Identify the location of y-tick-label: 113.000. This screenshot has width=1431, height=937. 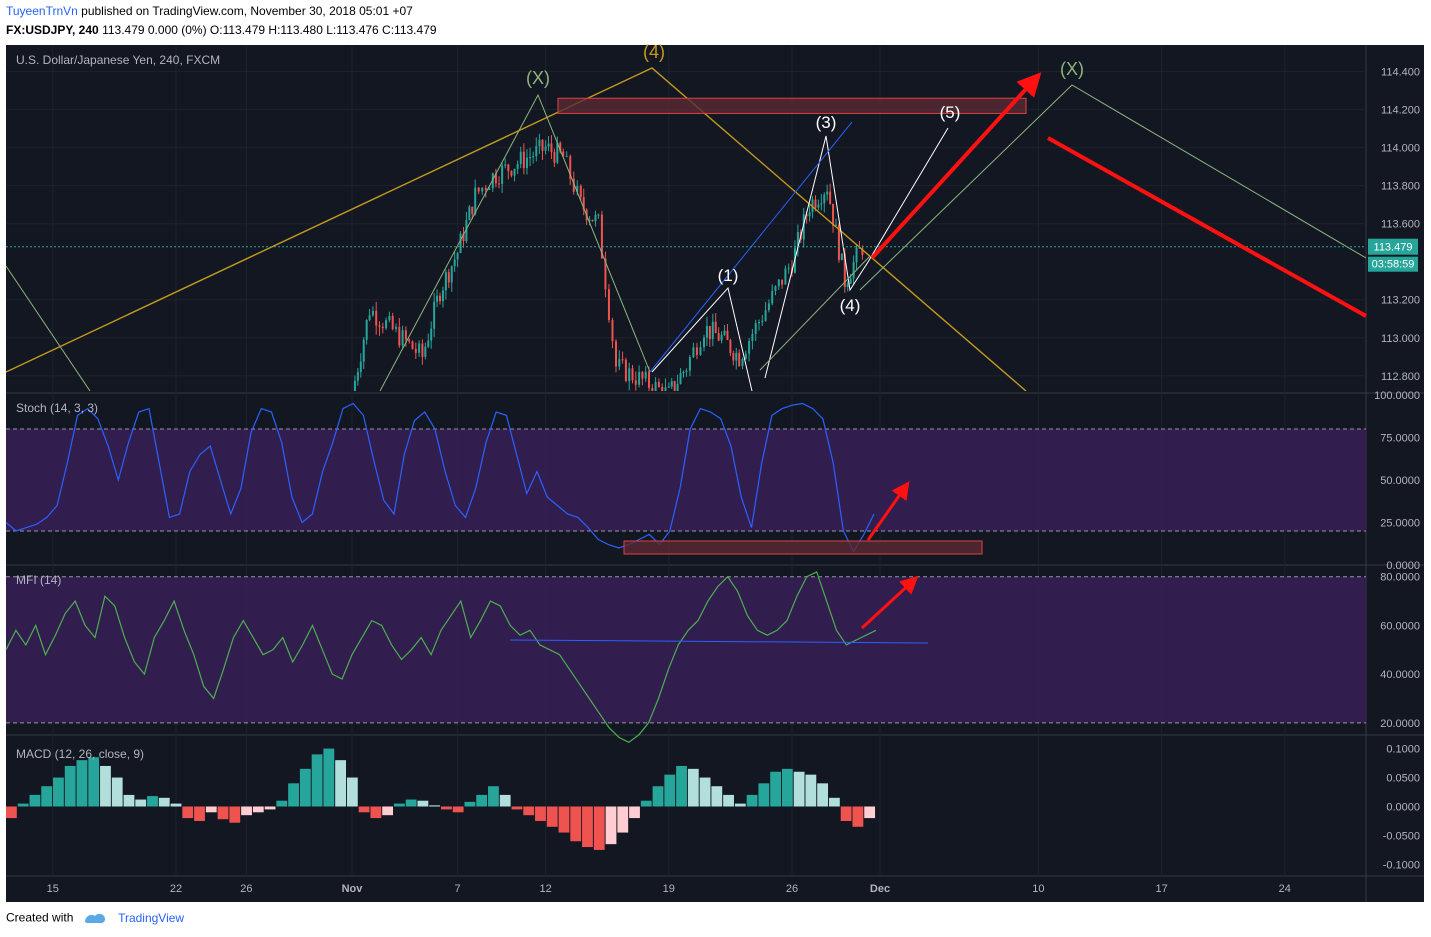
(1400, 339).